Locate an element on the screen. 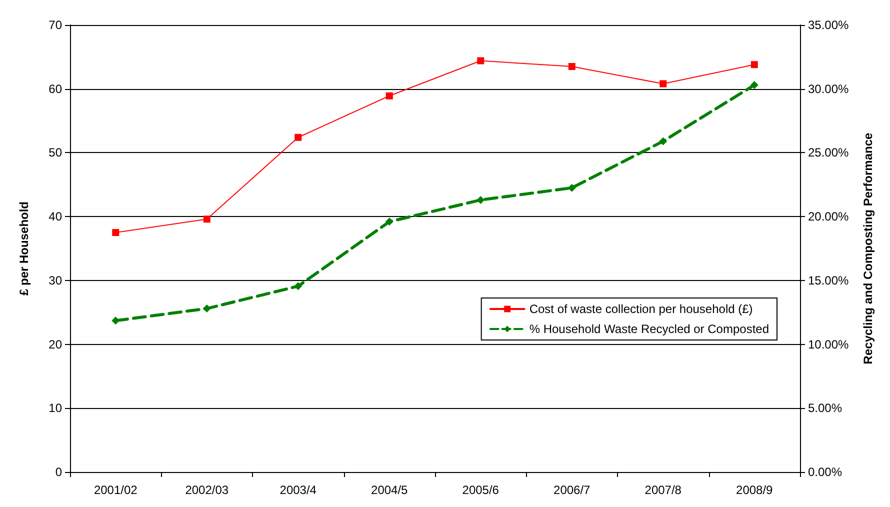  legend-label: % Household Waste Recycled or Composted is located at coordinates (649, 329).